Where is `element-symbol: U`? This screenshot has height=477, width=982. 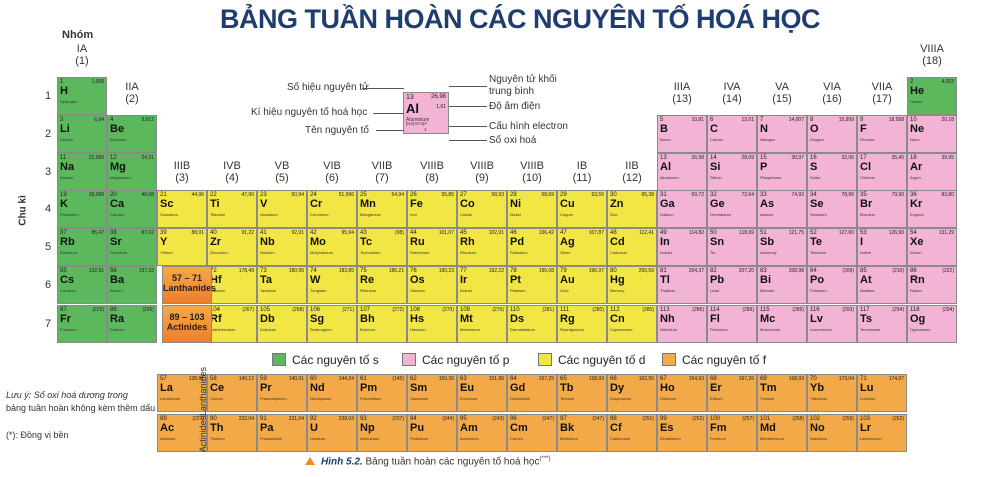 element-symbol: U is located at coordinates (314, 428).